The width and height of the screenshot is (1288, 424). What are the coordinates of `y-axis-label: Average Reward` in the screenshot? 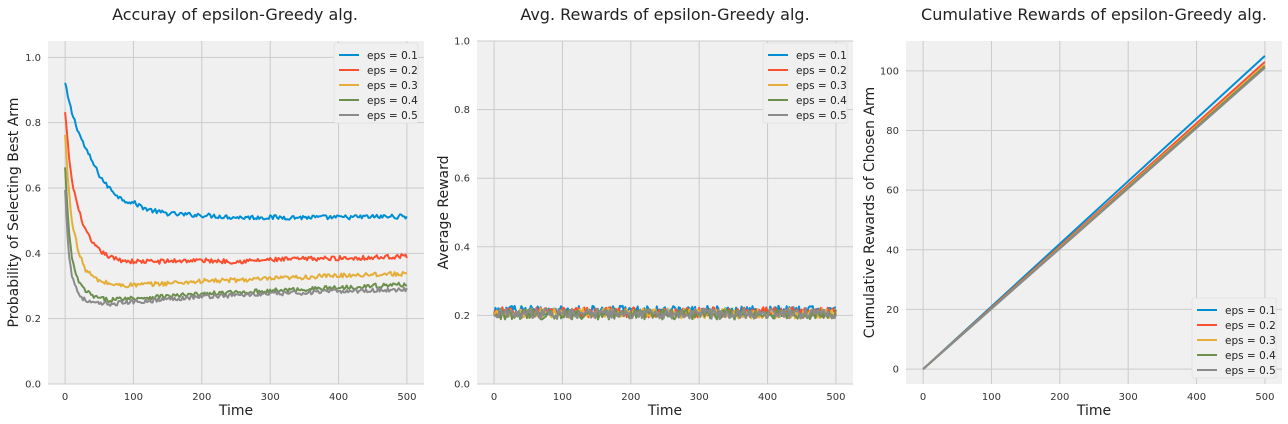 It's located at (444, 212).